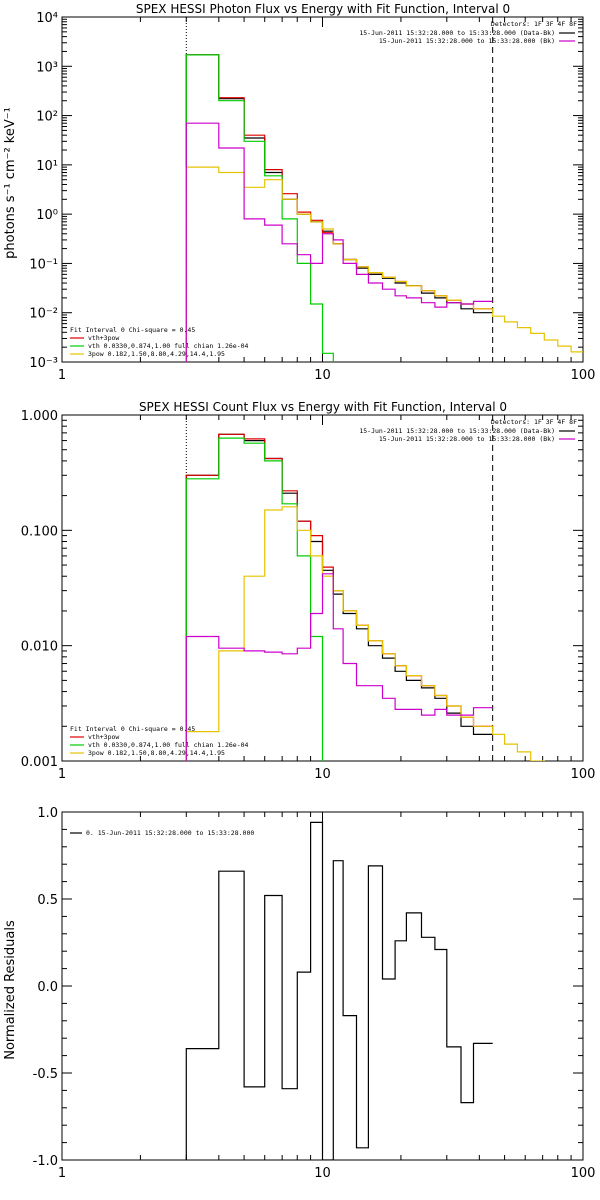 The image size is (600, 1200). I want to click on y-tick-label: -1.0, so click(45, 1161).